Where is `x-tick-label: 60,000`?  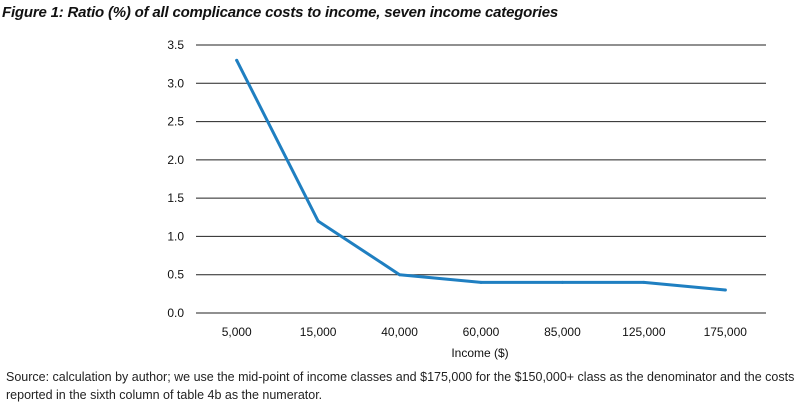 x-tick-label: 60,000 is located at coordinates (481, 332).